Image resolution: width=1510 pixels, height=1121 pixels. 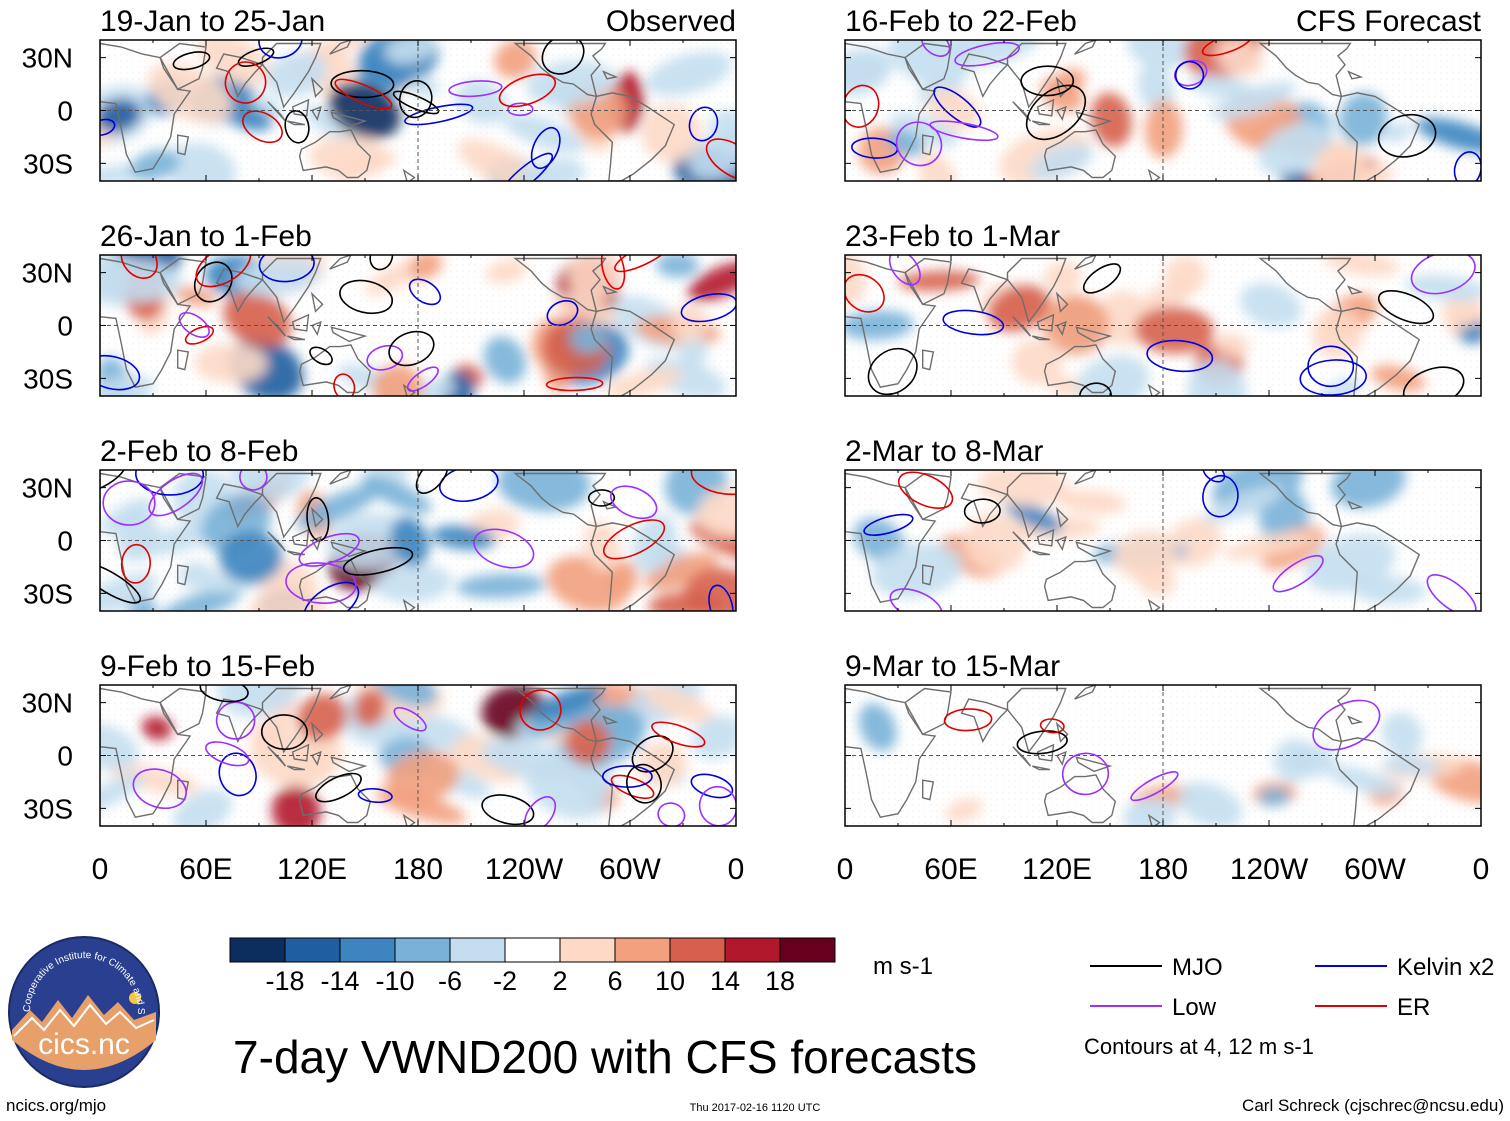 What do you see at coordinates (199, 451) in the screenshot?
I see `panel-title: 2-Feb to 8-Feb` at bounding box center [199, 451].